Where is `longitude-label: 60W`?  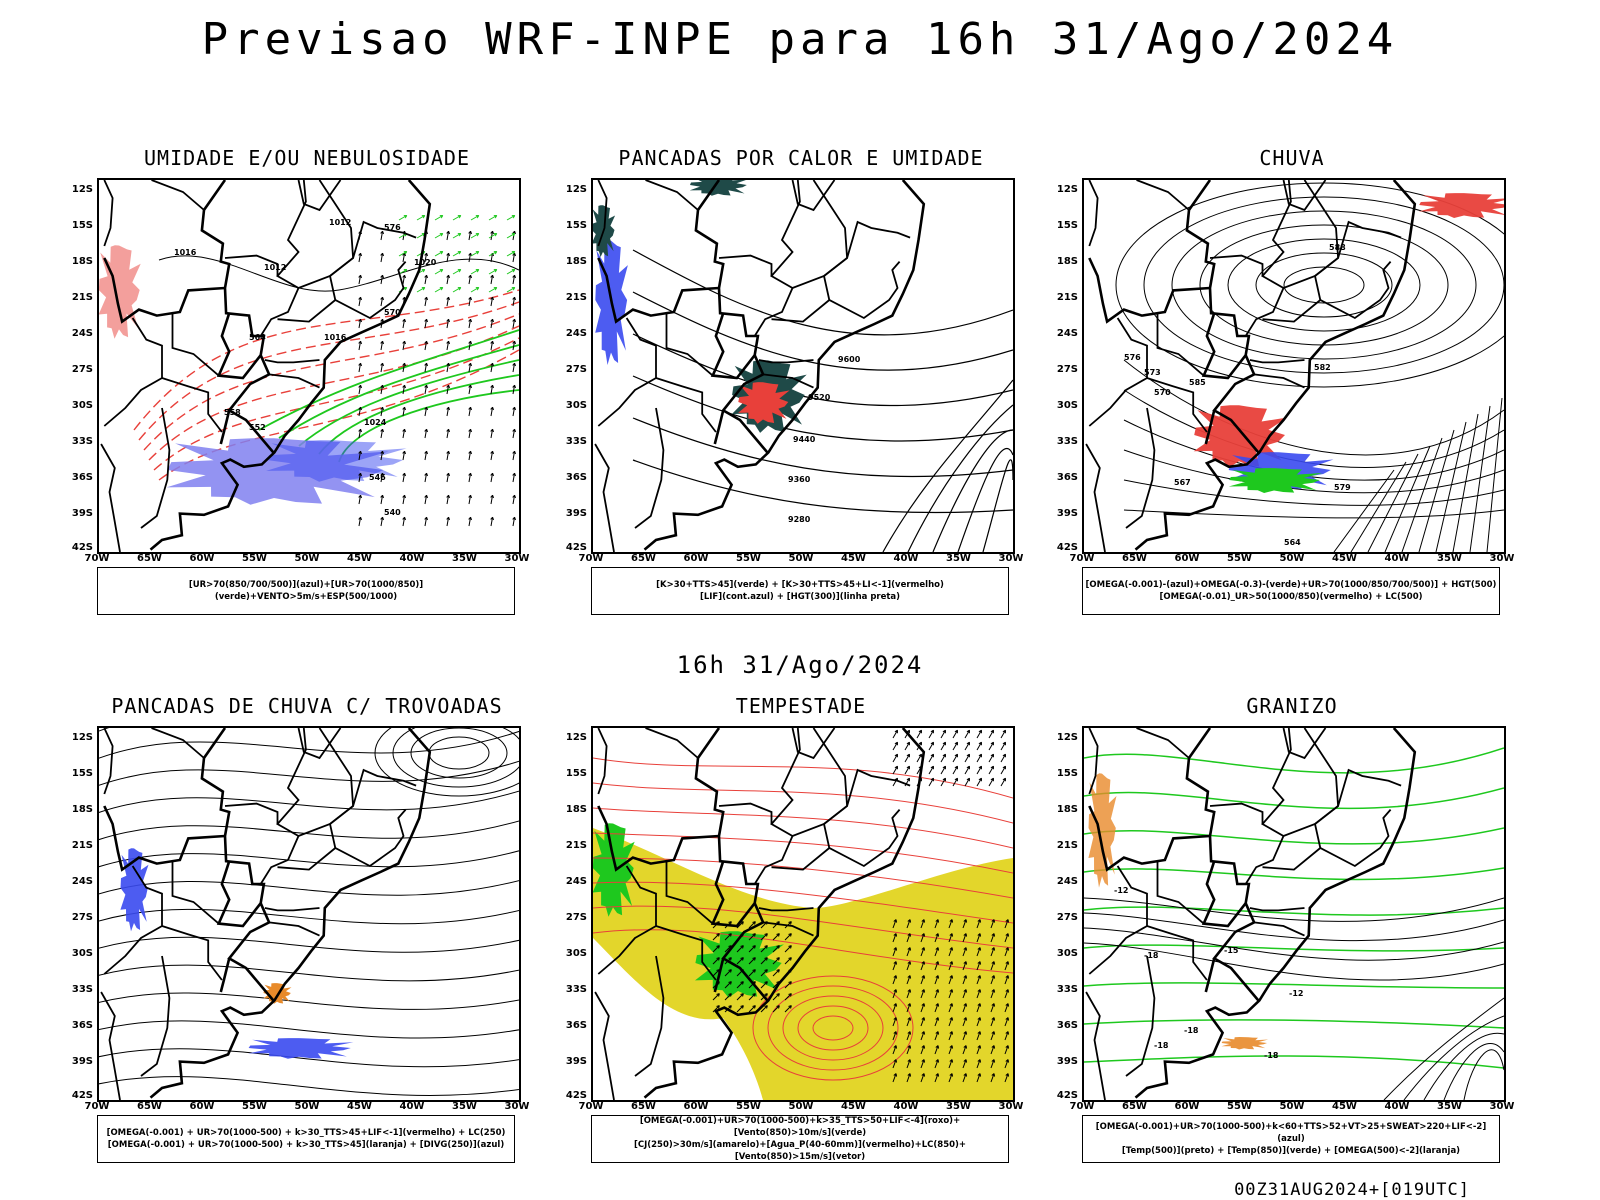 longitude-label: 60W is located at coordinates (696, 558).